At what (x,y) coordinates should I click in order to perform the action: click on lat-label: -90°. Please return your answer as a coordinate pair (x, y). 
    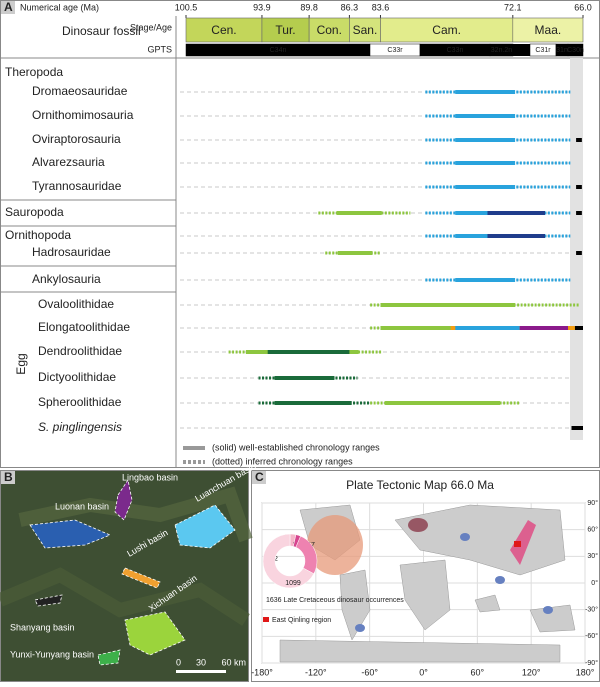
    Looking at the image, I should click on (591, 663).